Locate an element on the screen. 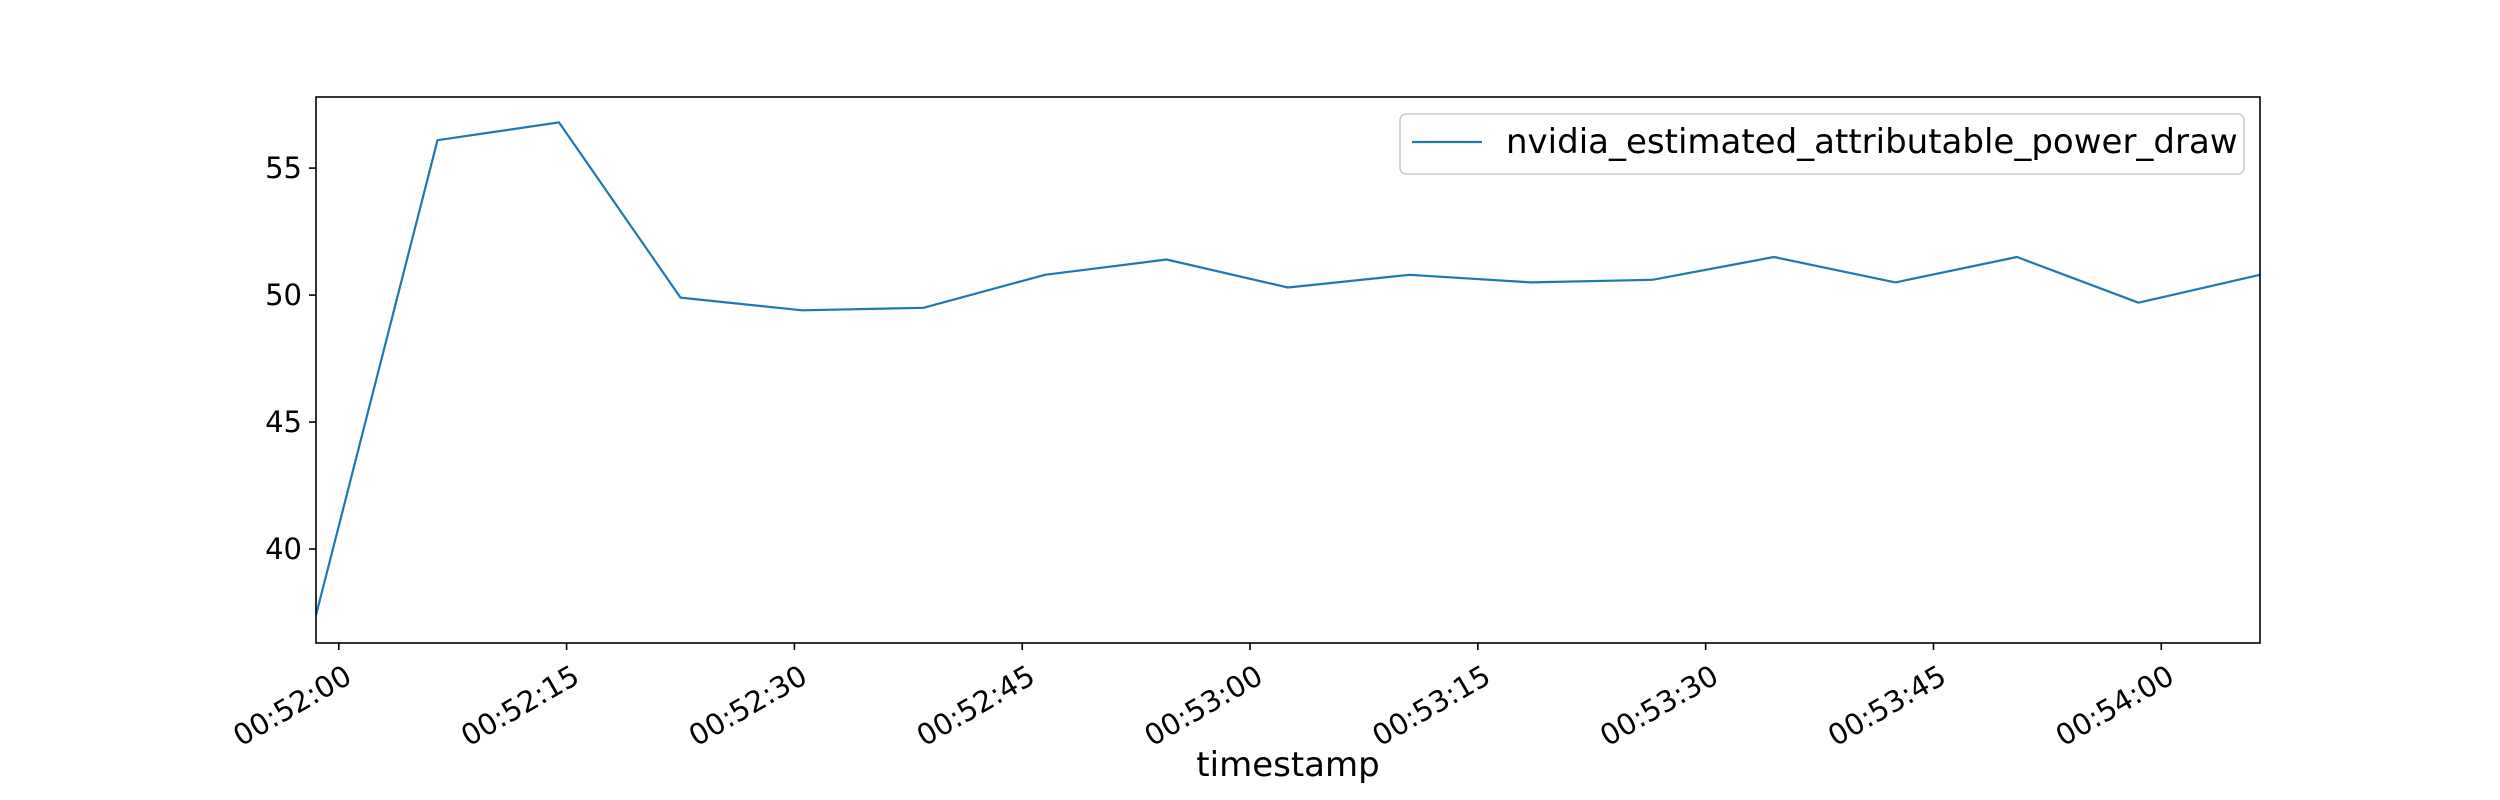 The width and height of the screenshot is (2500, 800). x-axis-title: timestamp is located at coordinates (1287, 765).